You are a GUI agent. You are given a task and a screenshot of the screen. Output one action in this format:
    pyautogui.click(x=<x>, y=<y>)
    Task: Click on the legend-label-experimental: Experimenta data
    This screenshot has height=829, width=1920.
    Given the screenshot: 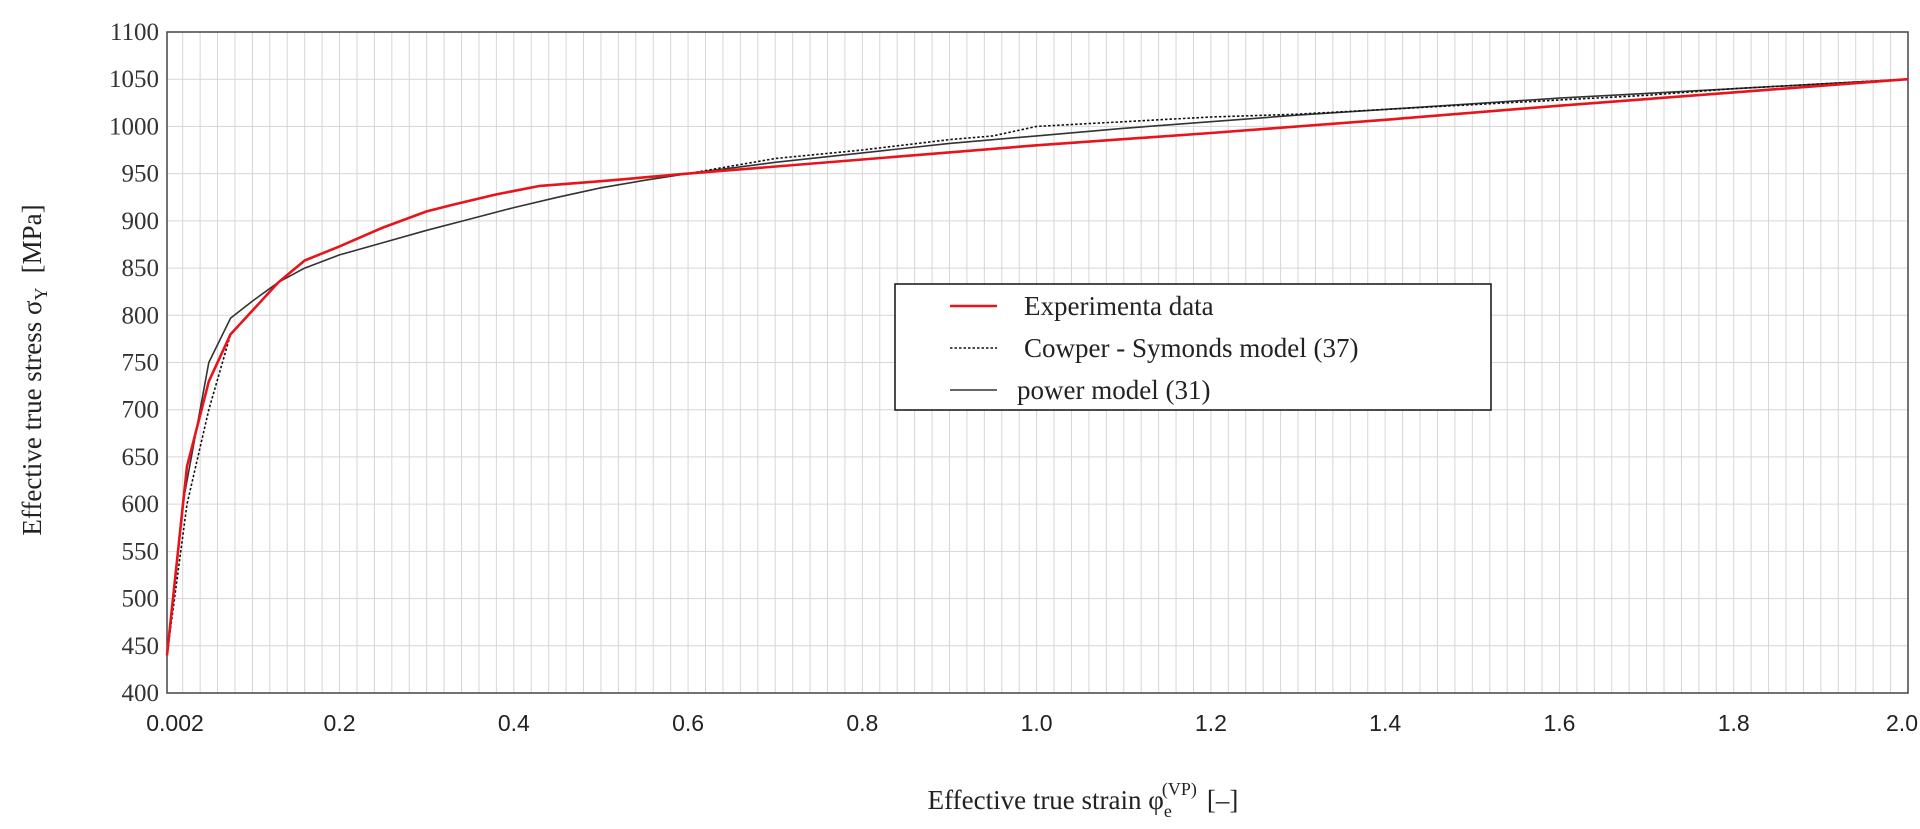 What is the action you would take?
    pyautogui.click(x=1119, y=306)
    